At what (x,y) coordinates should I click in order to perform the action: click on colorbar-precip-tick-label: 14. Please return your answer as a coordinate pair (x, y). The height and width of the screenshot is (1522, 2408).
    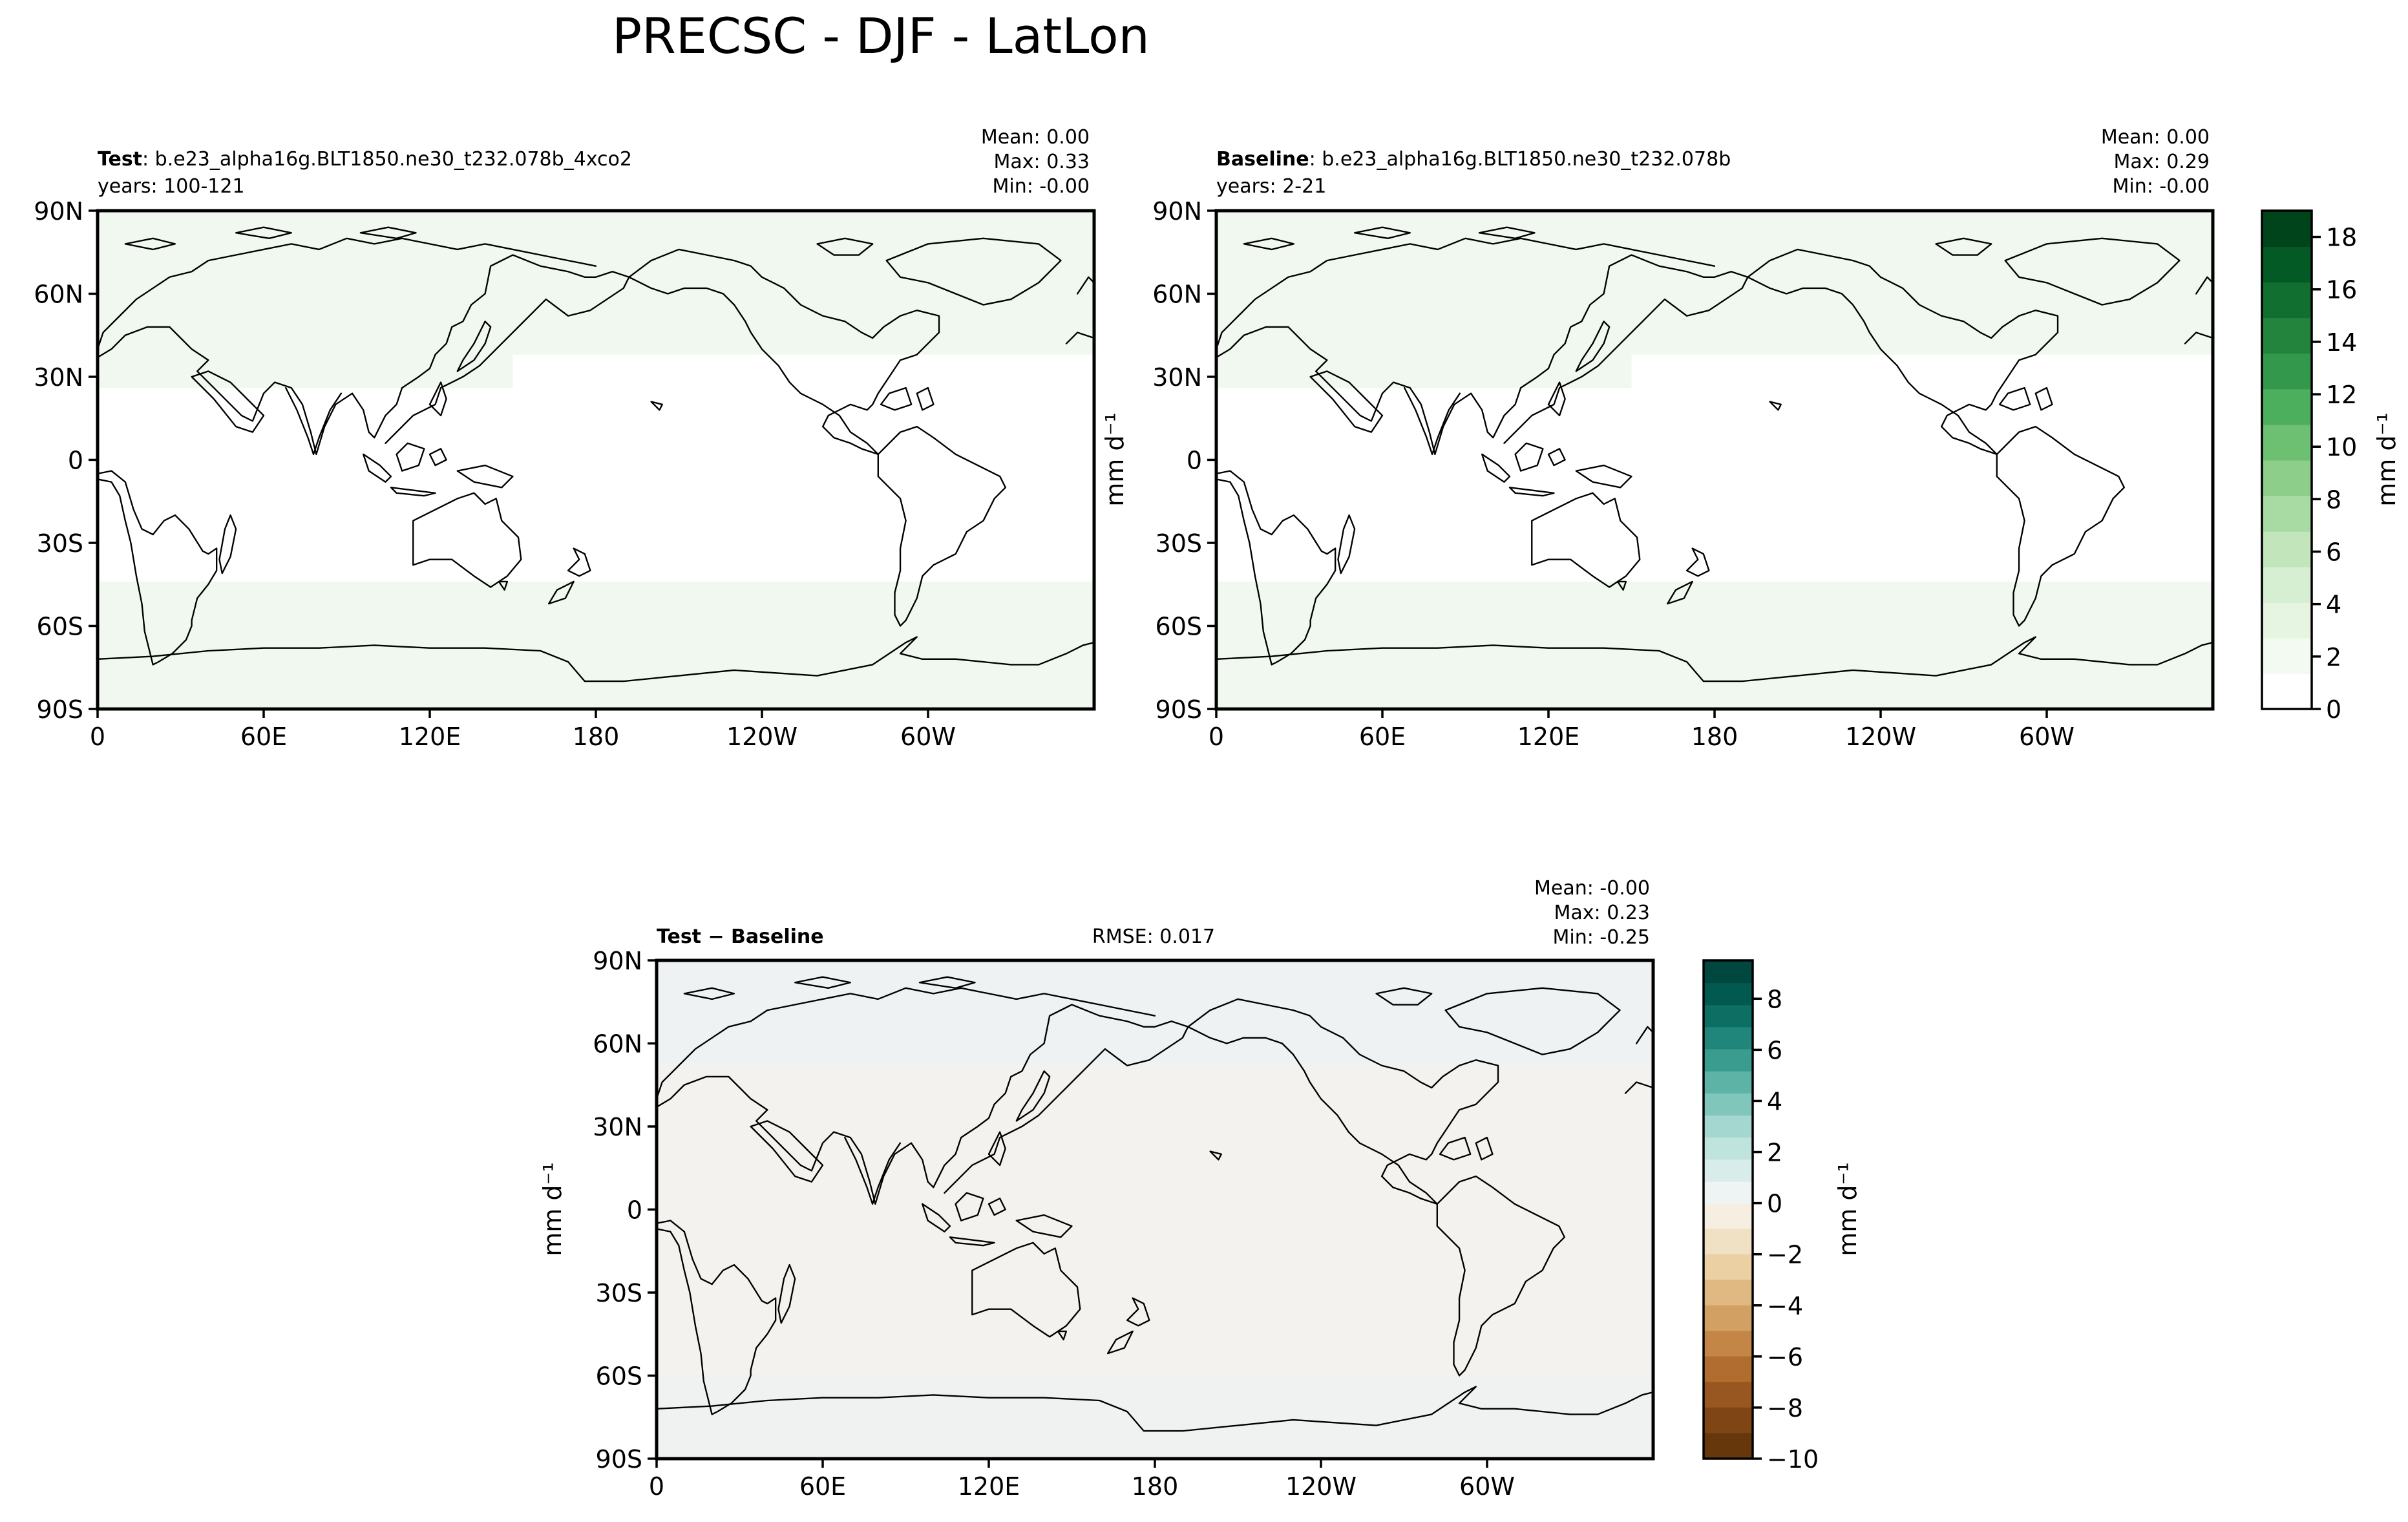
    Looking at the image, I should click on (2341, 342).